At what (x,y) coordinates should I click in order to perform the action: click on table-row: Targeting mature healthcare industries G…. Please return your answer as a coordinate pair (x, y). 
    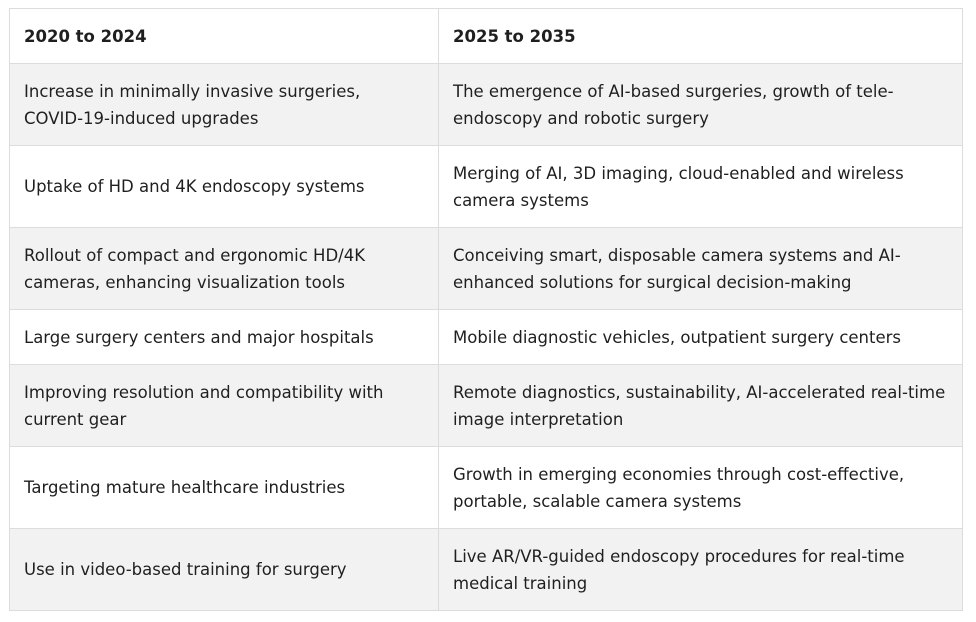
    Looking at the image, I should click on (486, 487).